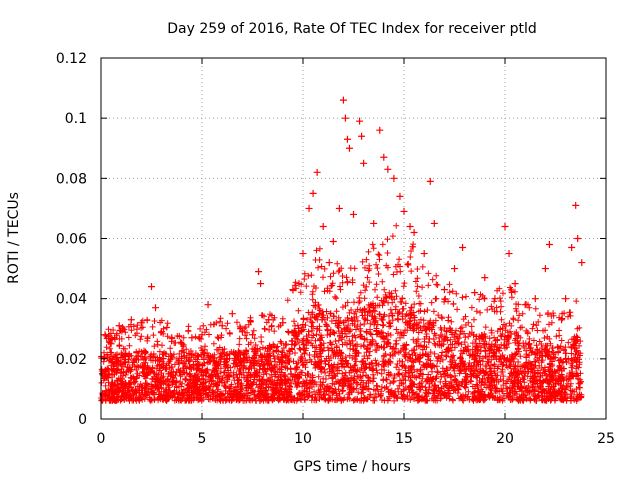 The width and height of the screenshot is (640, 480). I want to click on y-tick-label: 0.04, so click(71, 300).